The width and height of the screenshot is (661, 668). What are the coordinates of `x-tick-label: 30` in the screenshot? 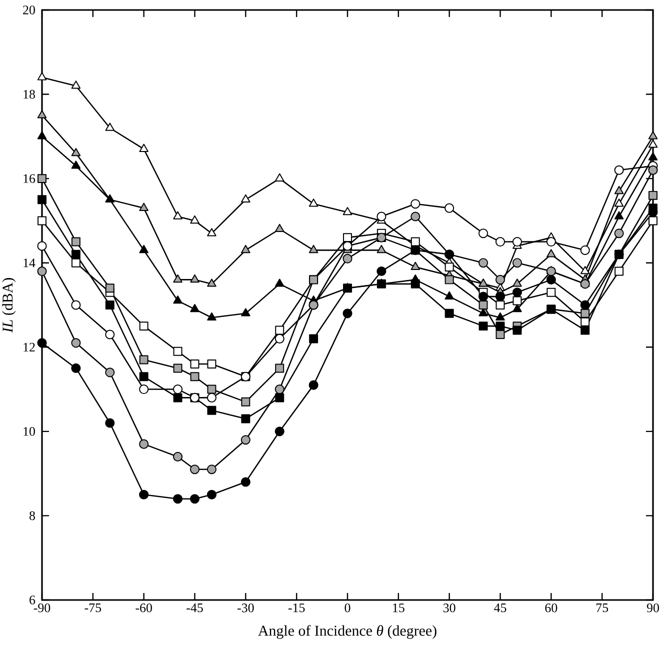 It's located at (449, 608).